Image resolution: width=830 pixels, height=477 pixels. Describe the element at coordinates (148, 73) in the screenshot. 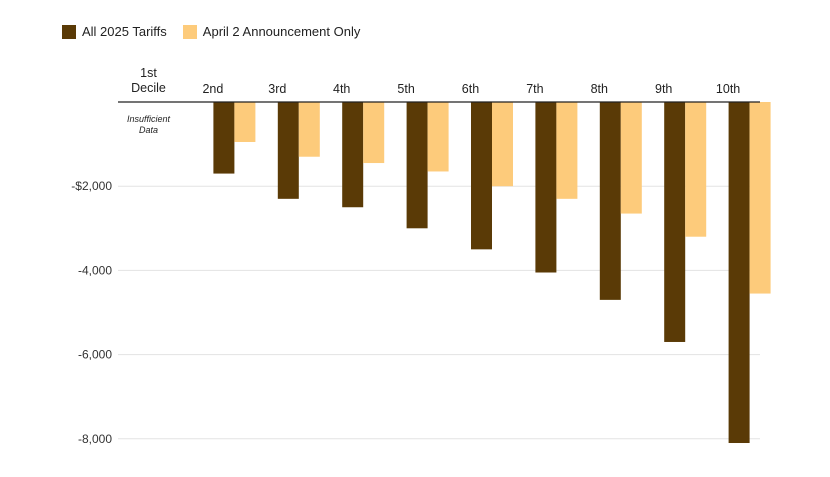

I see `category-label: 1st` at that location.